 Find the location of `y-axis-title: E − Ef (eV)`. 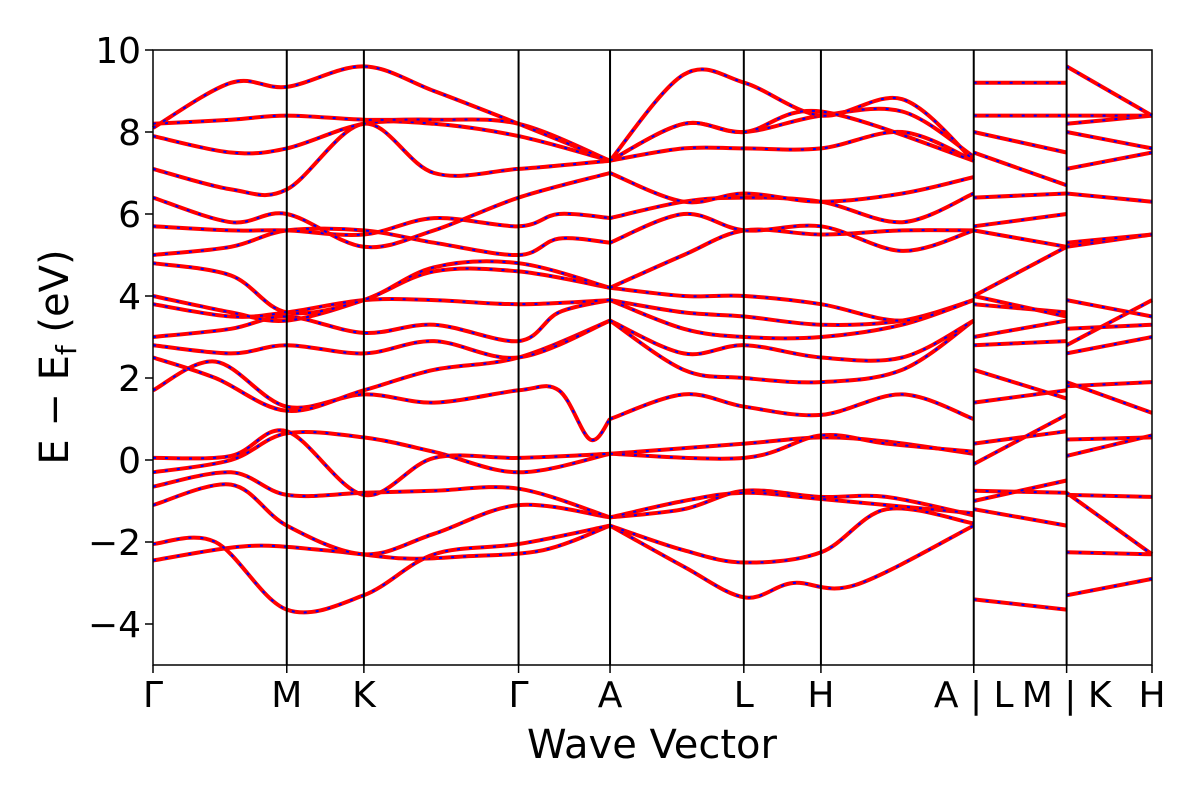

y-axis-title: E − Ef (eV) is located at coordinates (57, 356).